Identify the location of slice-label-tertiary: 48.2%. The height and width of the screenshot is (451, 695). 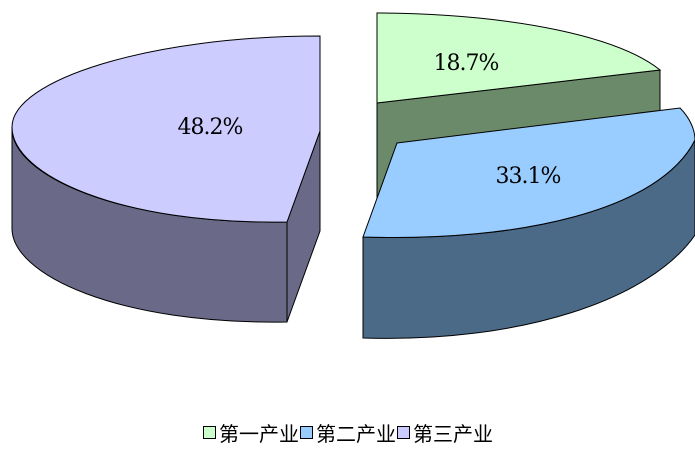
(210, 127).